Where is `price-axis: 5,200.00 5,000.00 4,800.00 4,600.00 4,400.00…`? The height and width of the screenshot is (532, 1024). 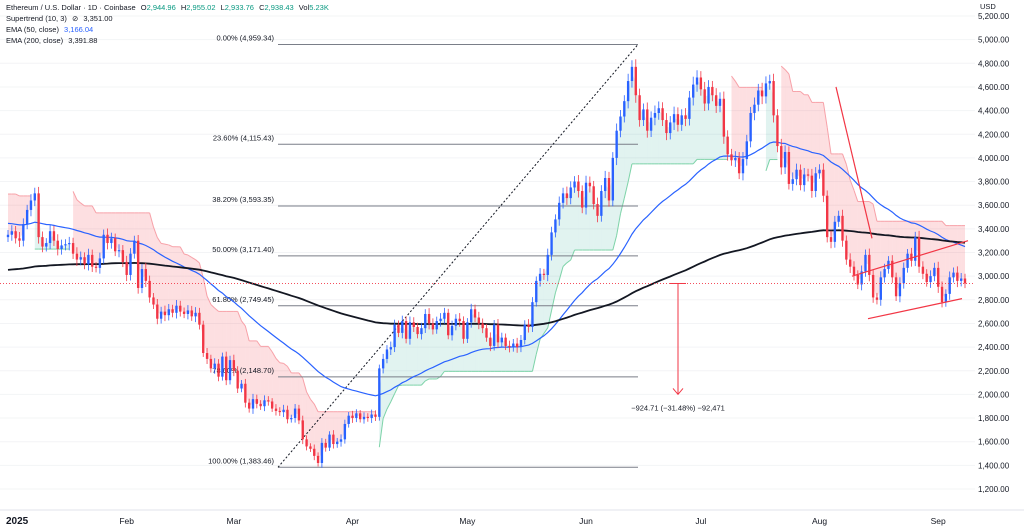 price-axis: 5,200.00 5,000.00 4,800.00 4,600.00 4,400.00… is located at coordinates (999, 266).